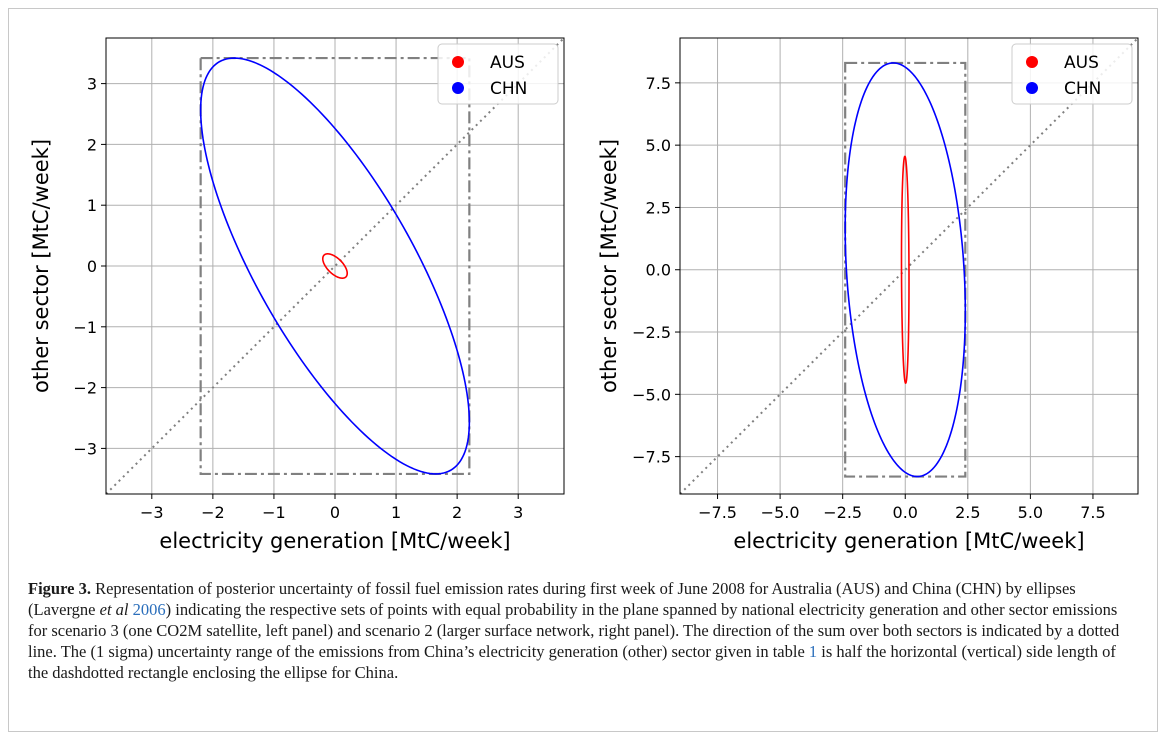  Describe the element at coordinates (717, 512) in the screenshot. I see `x-tick-label: −7.5` at that location.